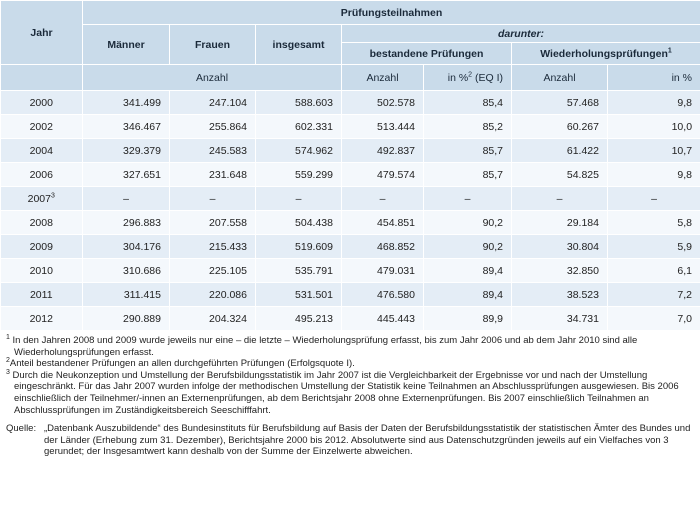 The image size is (700, 509). What do you see at coordinates (212, 174) in the screenshot?
I see `cell-frauen: 231.648` at bounding box center [212, 174].